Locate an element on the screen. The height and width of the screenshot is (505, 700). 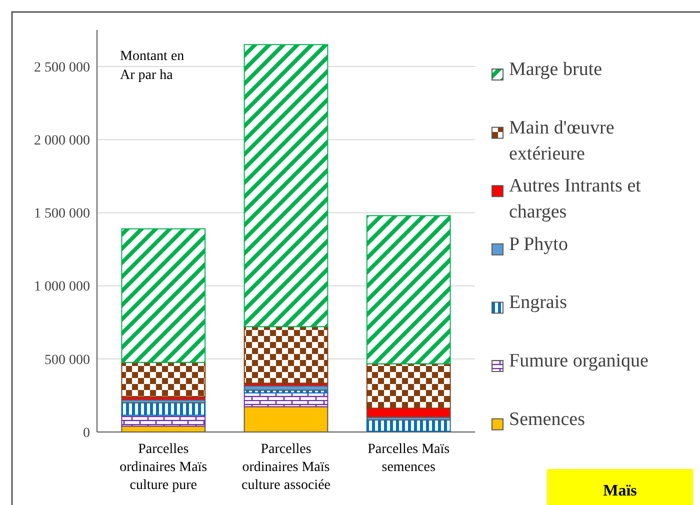
x-tick-label: Parcelles ordinaires Maïs culture associée is located at coordinates (286, 467).